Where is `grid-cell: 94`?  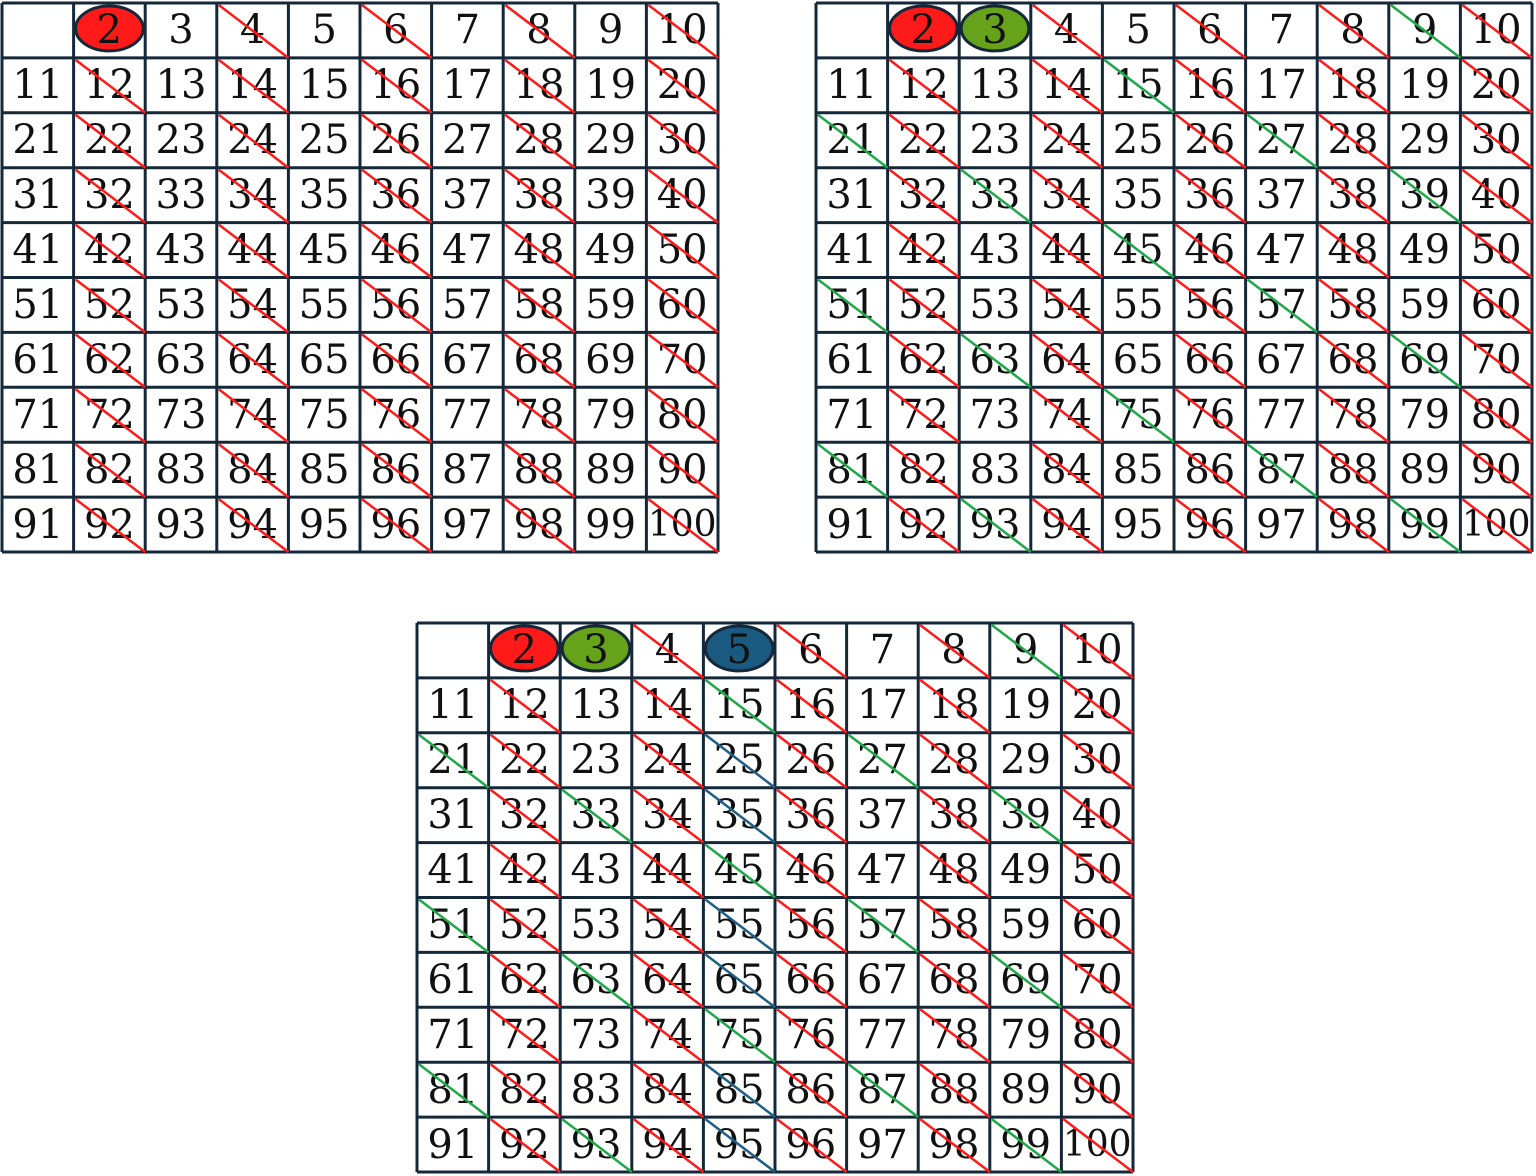 grid-cell: 94 is located at coordinates (668, 1144).